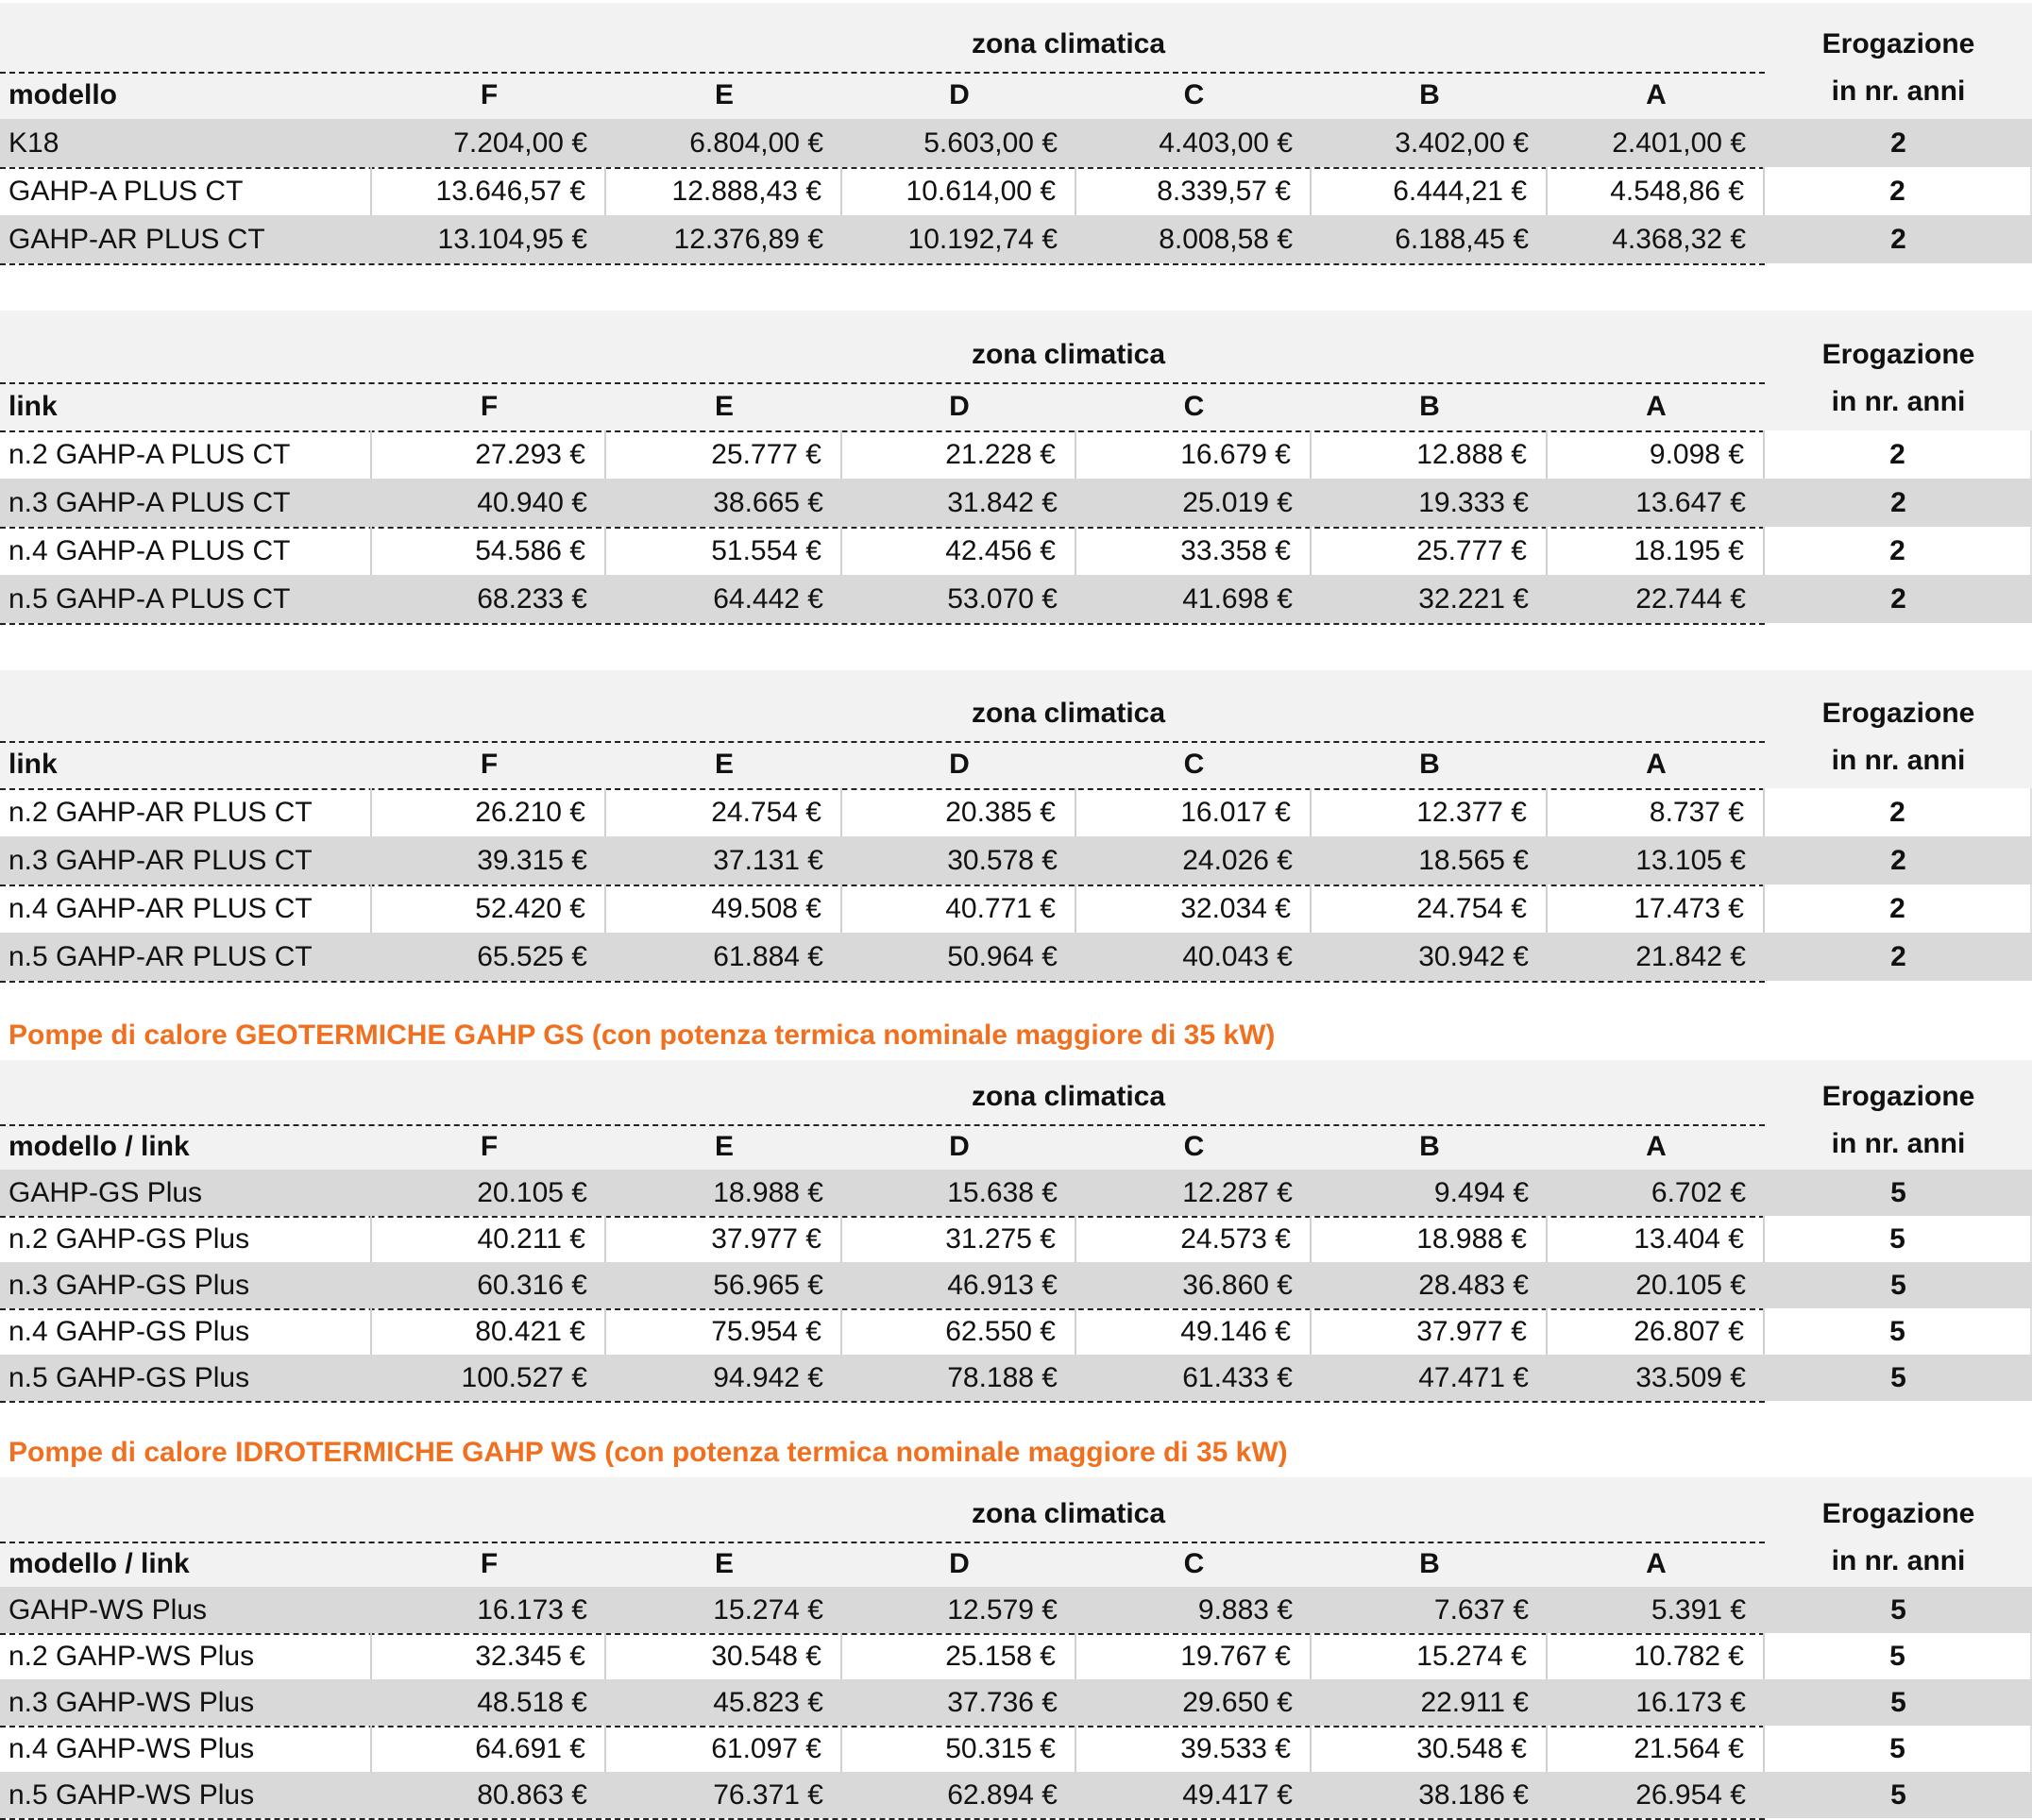 This screenshot has height=1820, width=2032. What do you see at coordinates (768, 860) in the screenshot?
I see `price-zone-E: 37.131 €` at bounding box center [768, 860].